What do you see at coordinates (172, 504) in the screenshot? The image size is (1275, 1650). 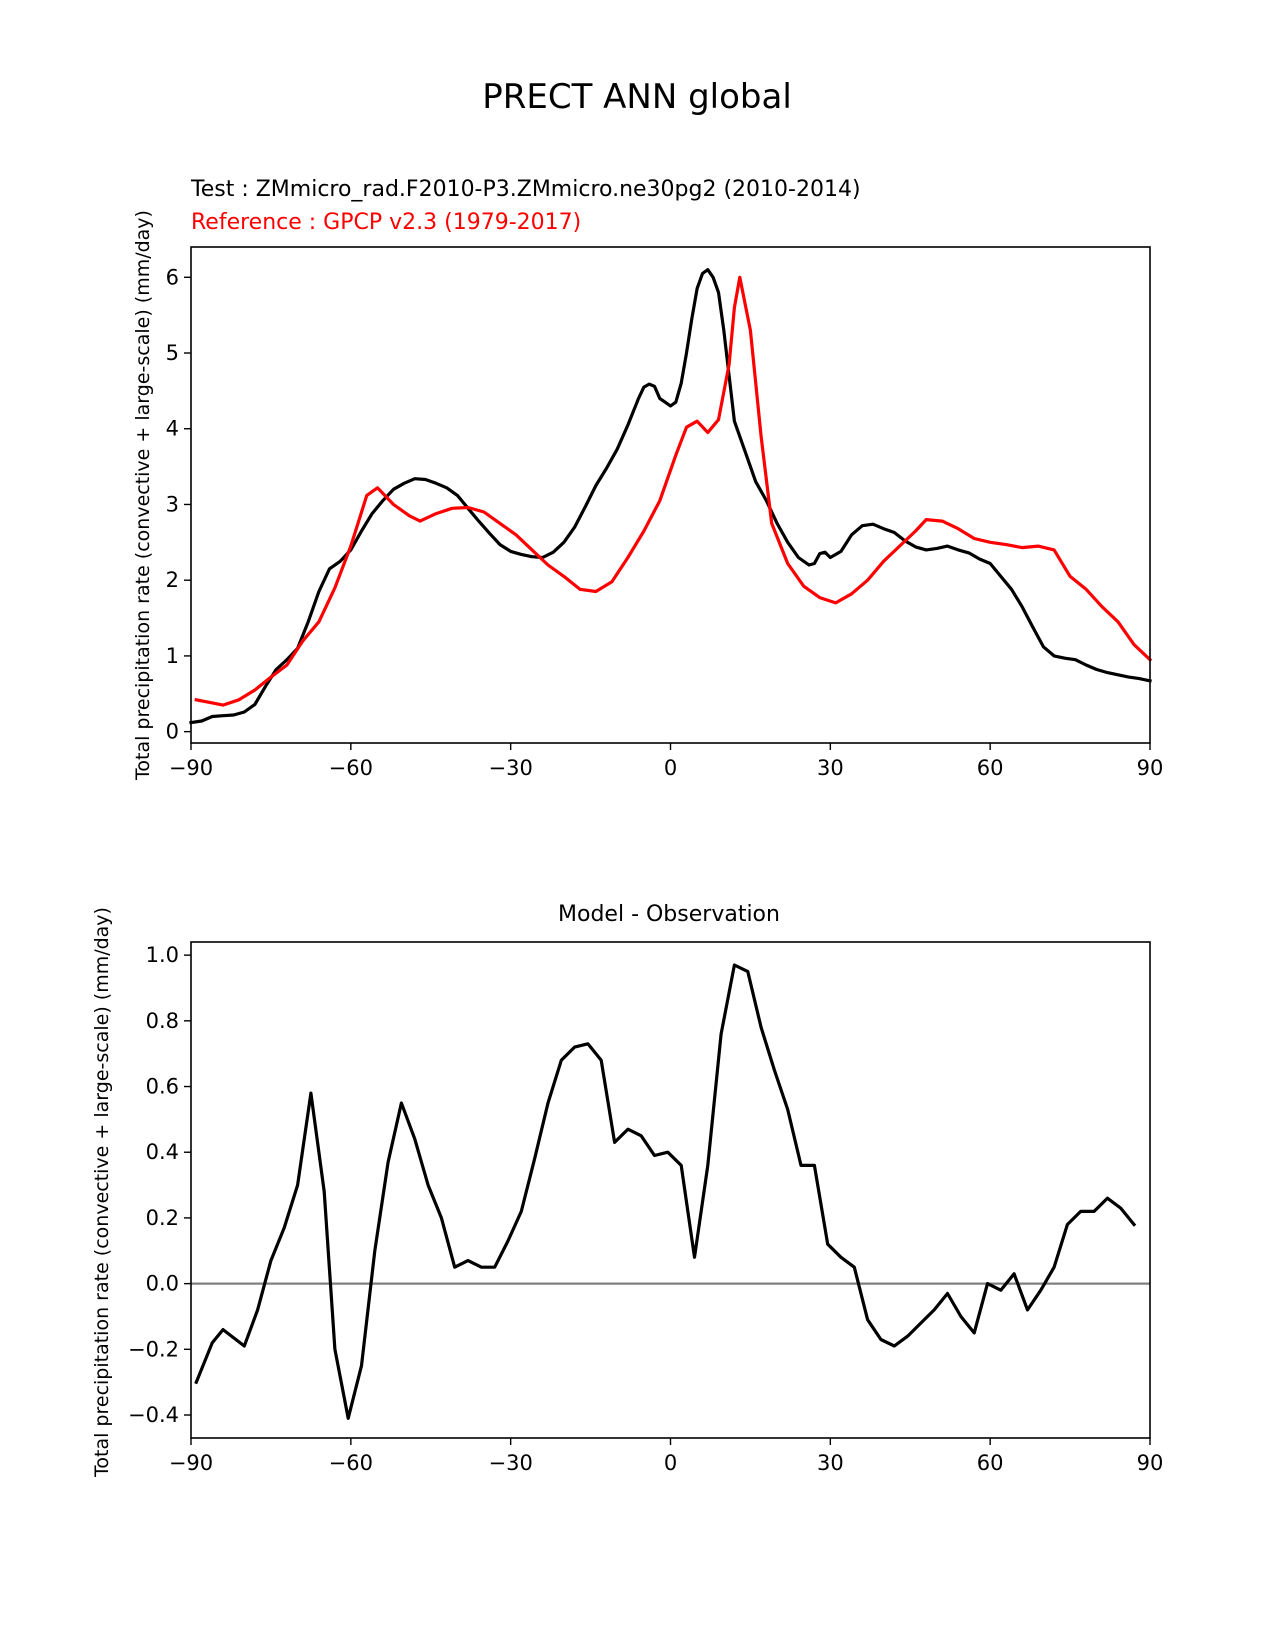 I see `top-y-tick-label: 3` at bounding box center [172, 504].